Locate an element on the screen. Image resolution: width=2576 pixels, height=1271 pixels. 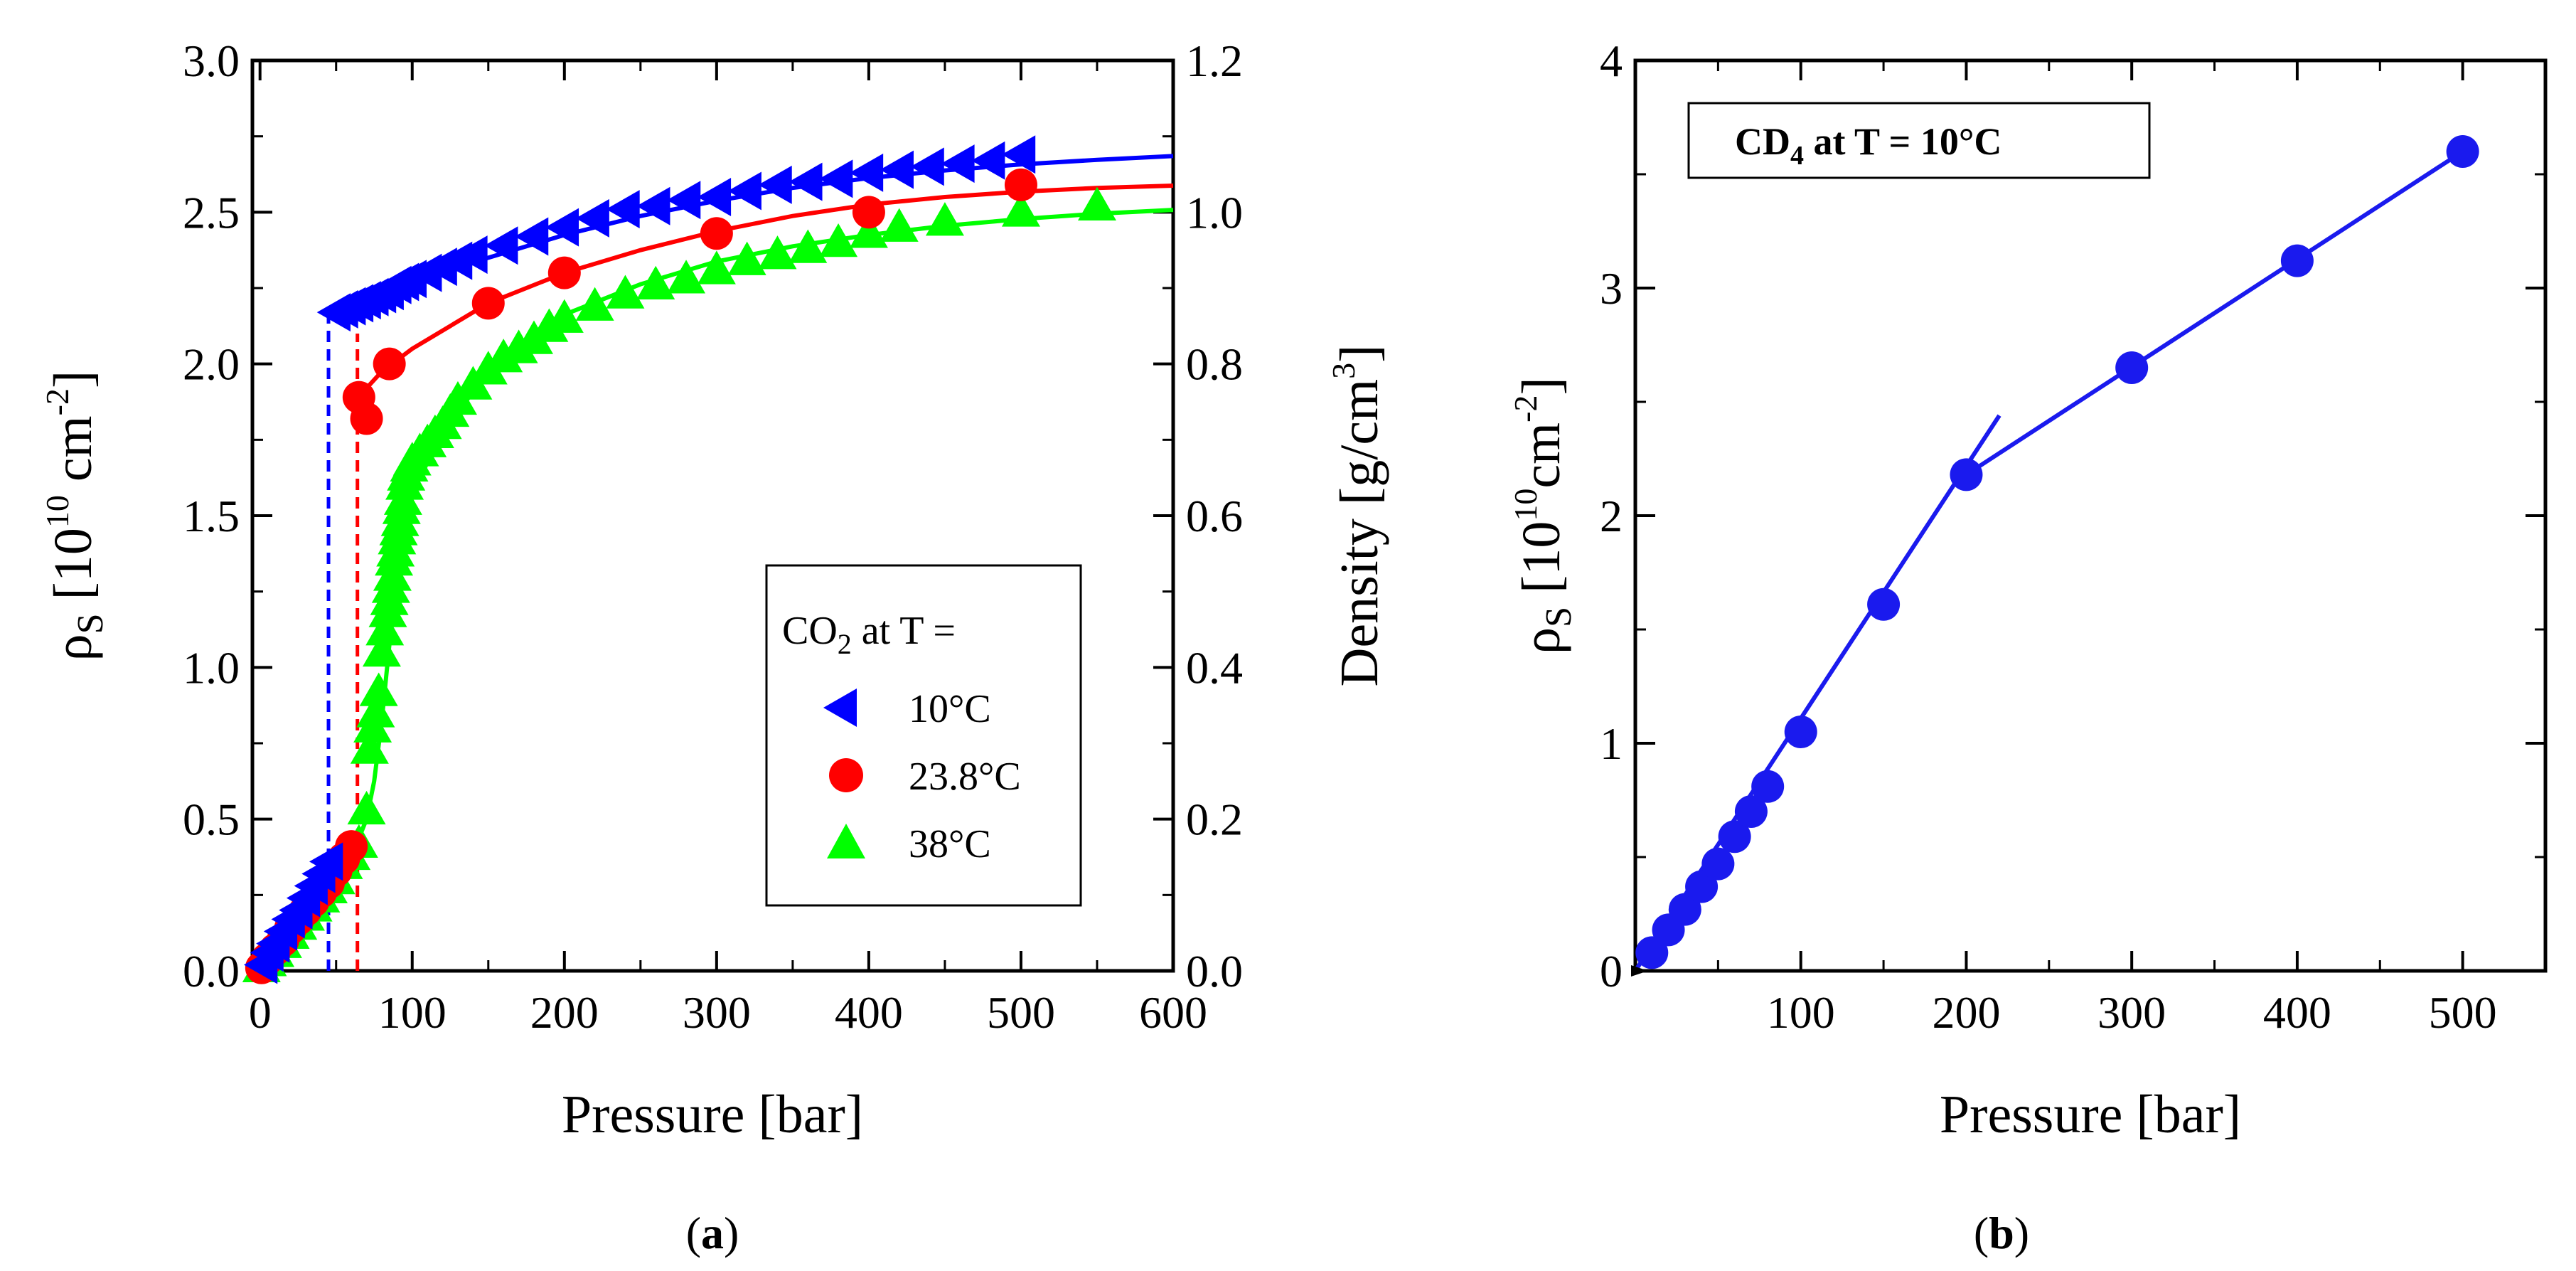
panel-a-label: (a) is located at coordinates (712, 1233).